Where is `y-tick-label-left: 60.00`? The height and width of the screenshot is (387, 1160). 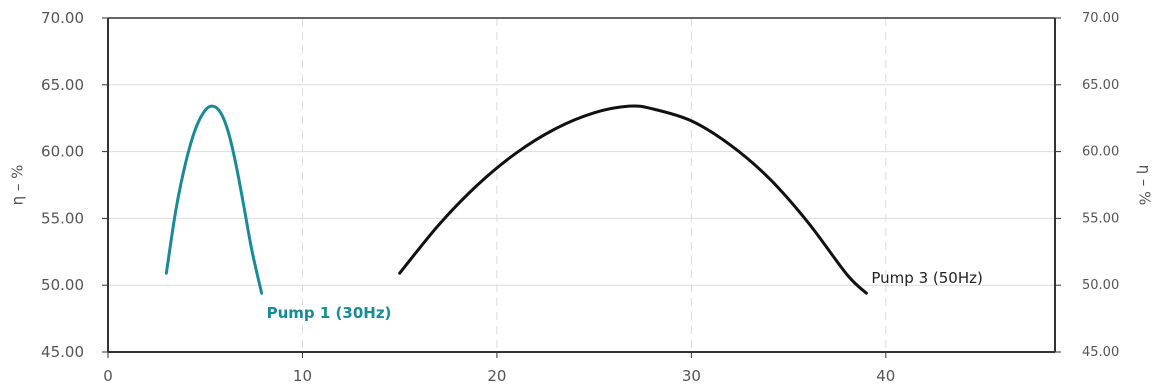
y-tick-label-left: 60.00 is located at coordinates (62, 152).